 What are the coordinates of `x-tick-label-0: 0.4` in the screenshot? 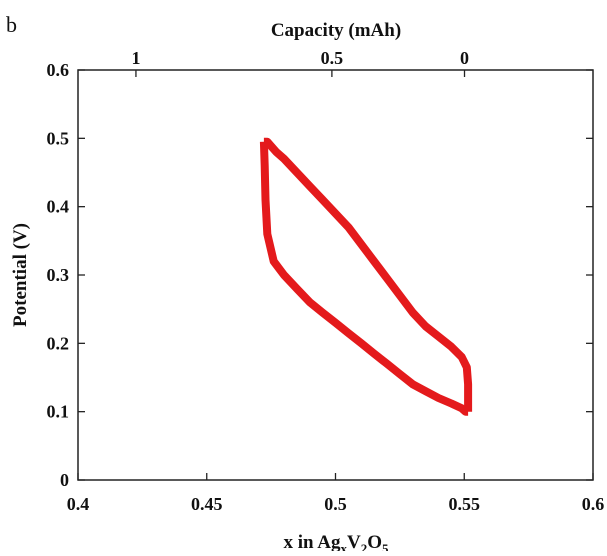 It's located at (78, 504).